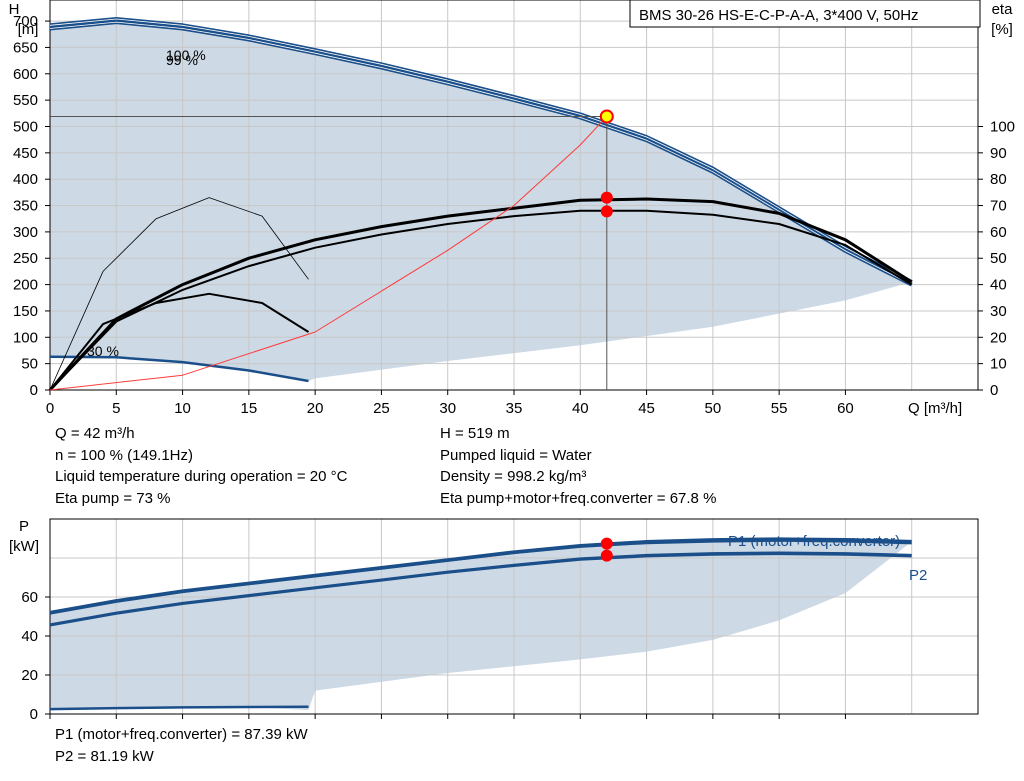  I want to click on info-head: H = 519 m, so click(475, 433).